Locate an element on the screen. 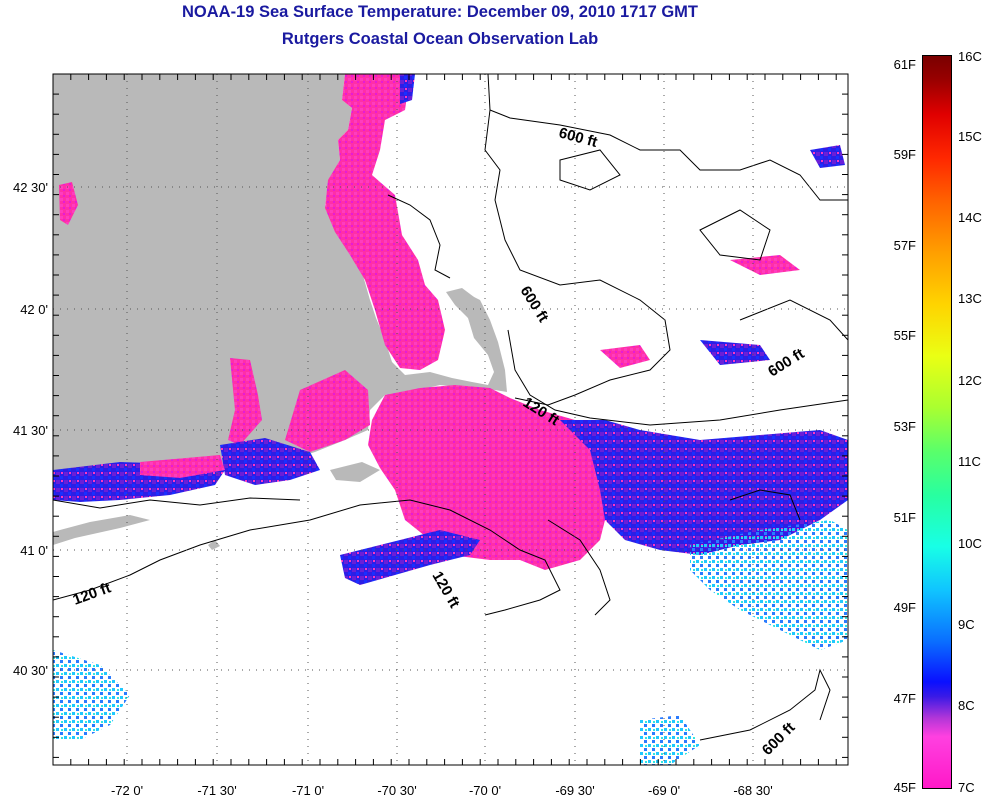 This screenshot has width=992, height=802. lon-label: -71 0' is located at coordinates (308, 790).